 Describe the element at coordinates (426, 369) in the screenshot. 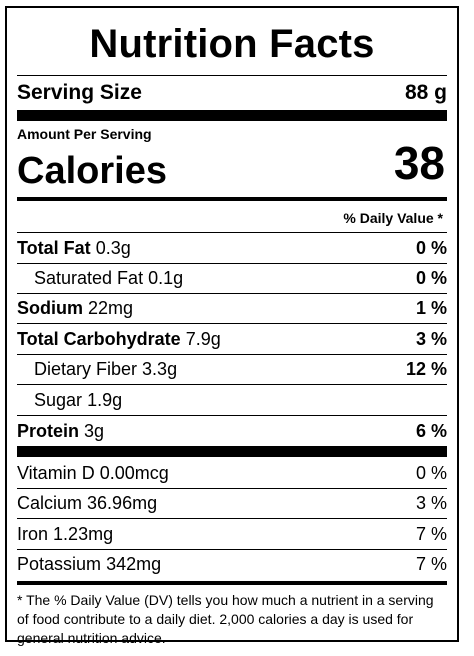

I see `nutrient-dv: 12 %` at that location.